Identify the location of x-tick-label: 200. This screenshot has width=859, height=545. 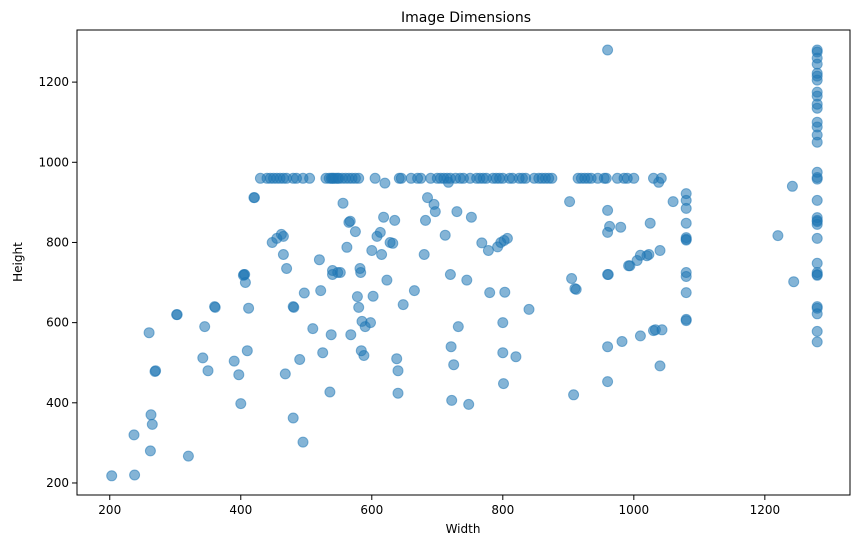
(109, 510).